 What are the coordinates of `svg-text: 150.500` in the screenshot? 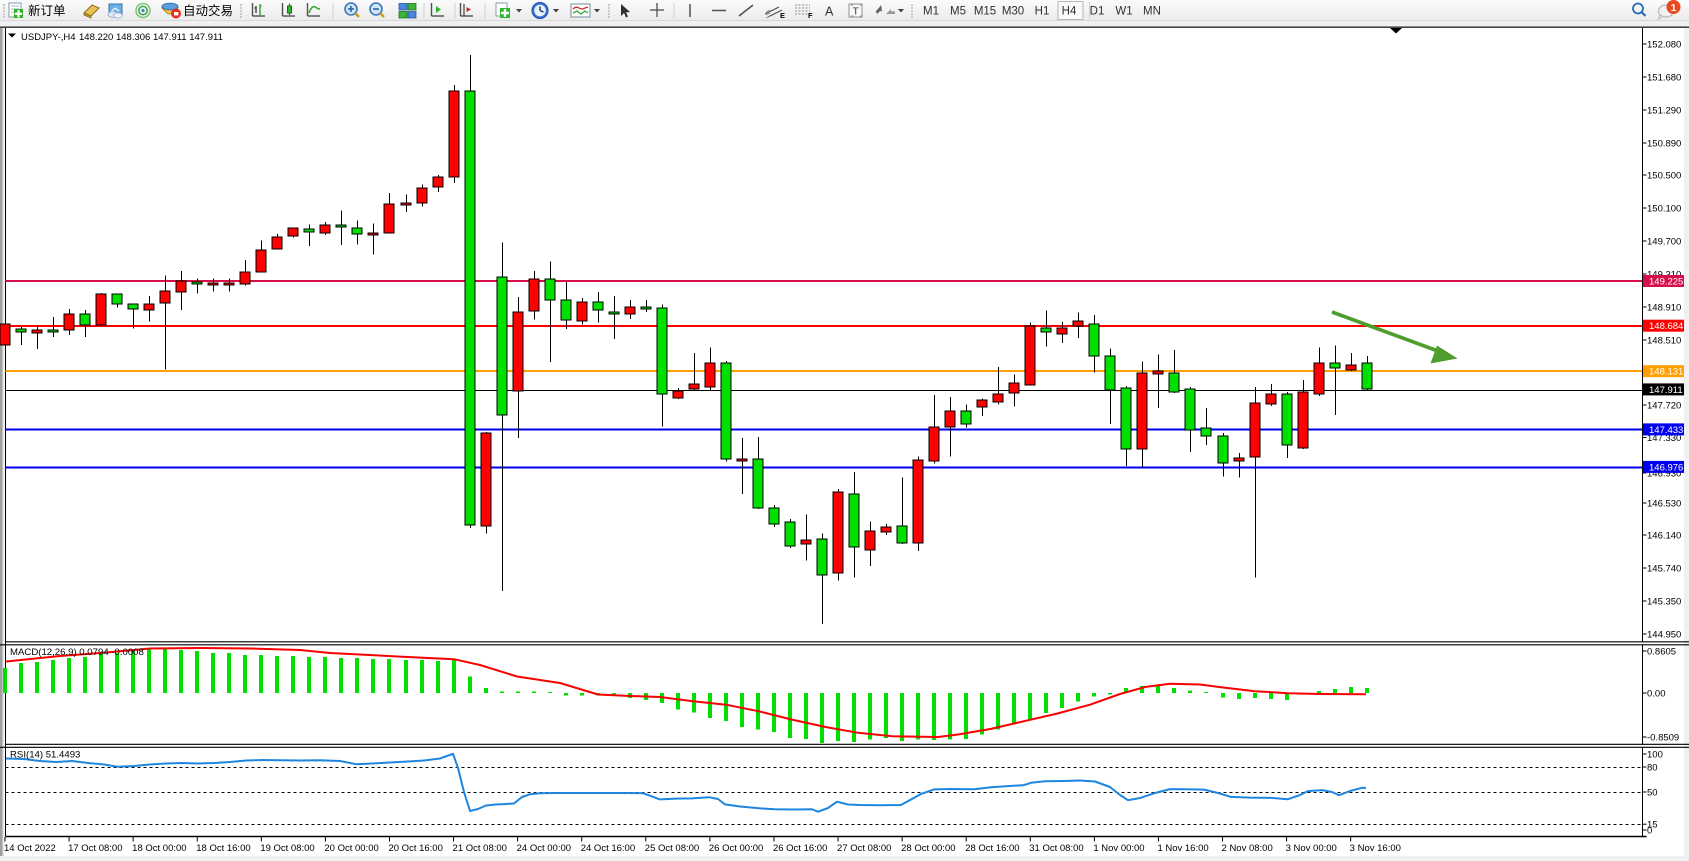 It's located at (1664, 176).